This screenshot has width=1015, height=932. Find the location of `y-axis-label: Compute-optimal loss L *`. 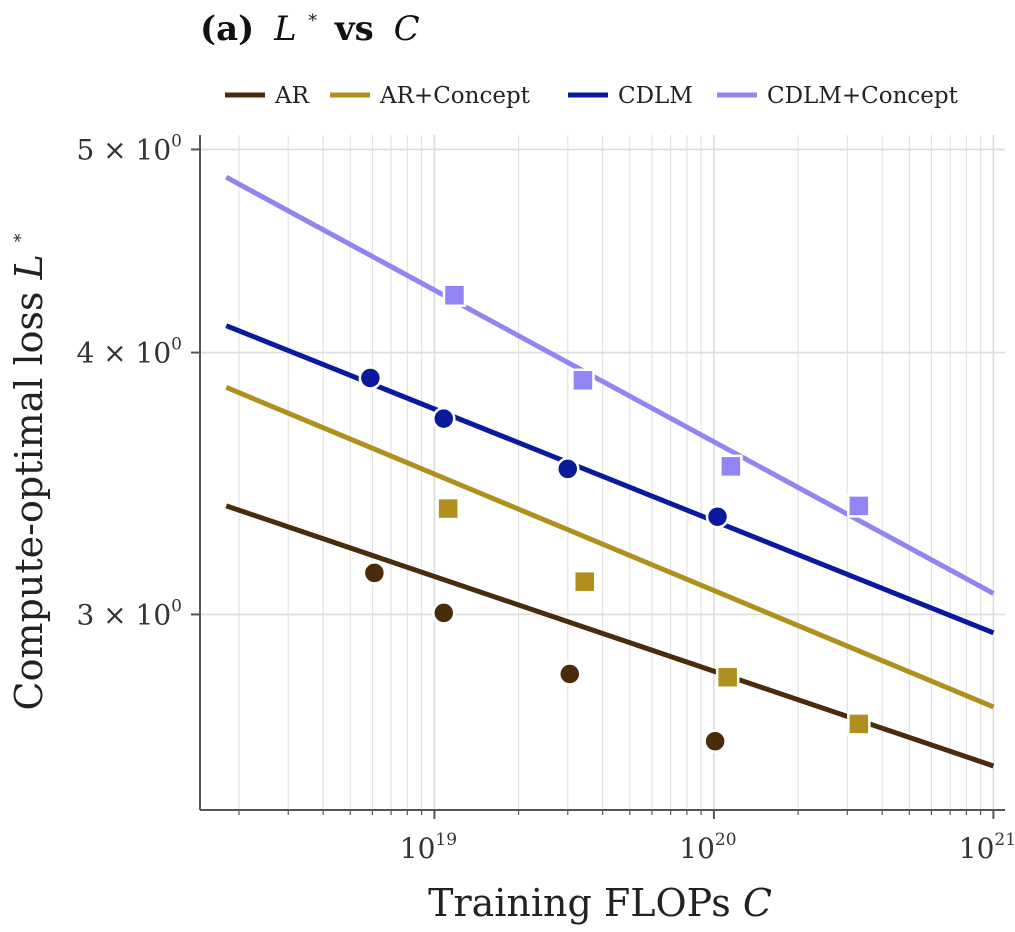

y-axis-label: Compute-optimal loss L * is located at coordinates (29, 471).